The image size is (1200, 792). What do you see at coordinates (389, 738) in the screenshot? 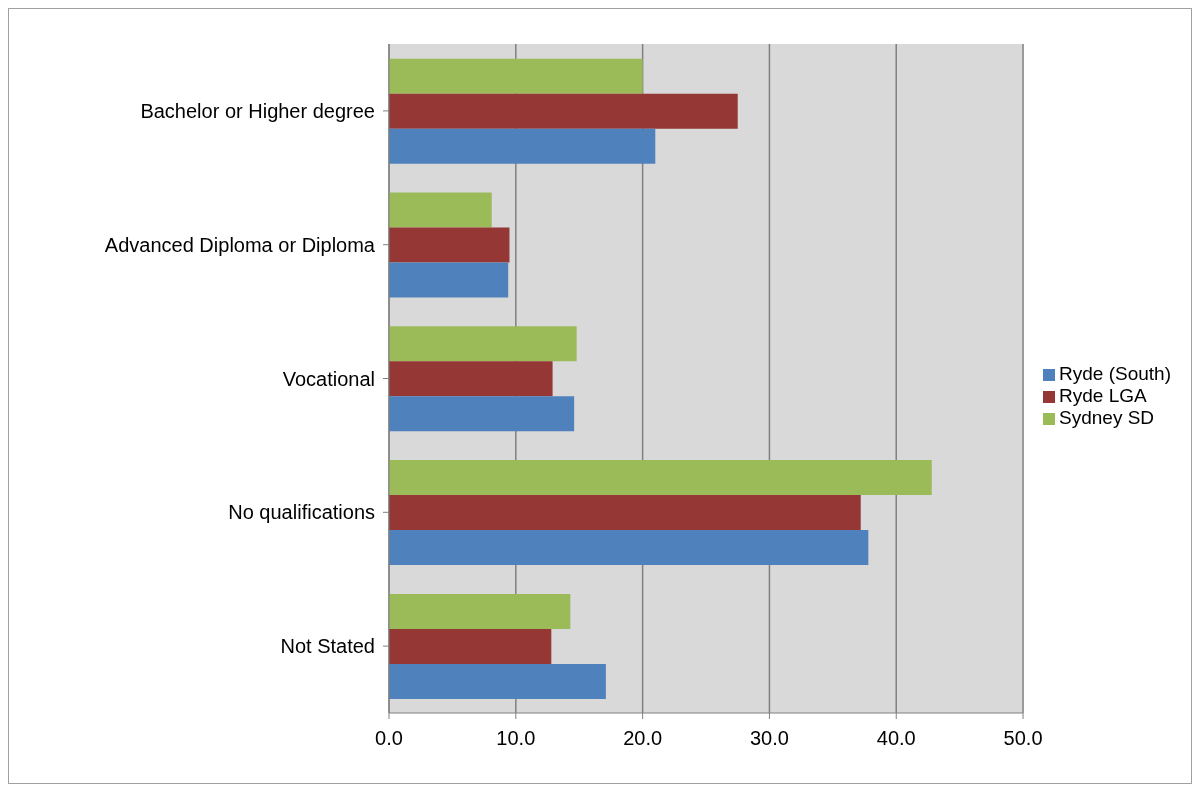
I see `x-tick-label: 0.0` at bounding box center [389, 738].